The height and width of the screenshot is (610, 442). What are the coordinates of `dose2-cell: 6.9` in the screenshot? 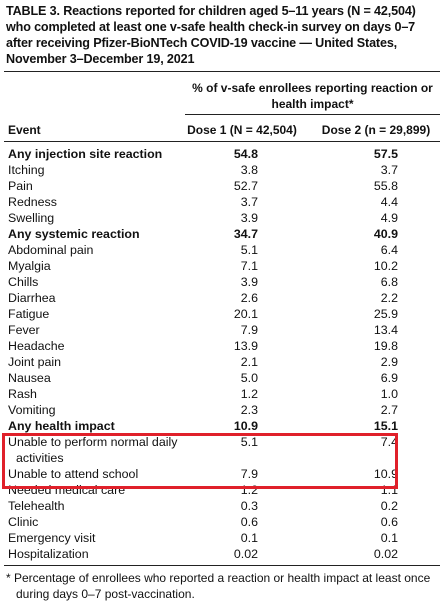 It's located at (389, 378).